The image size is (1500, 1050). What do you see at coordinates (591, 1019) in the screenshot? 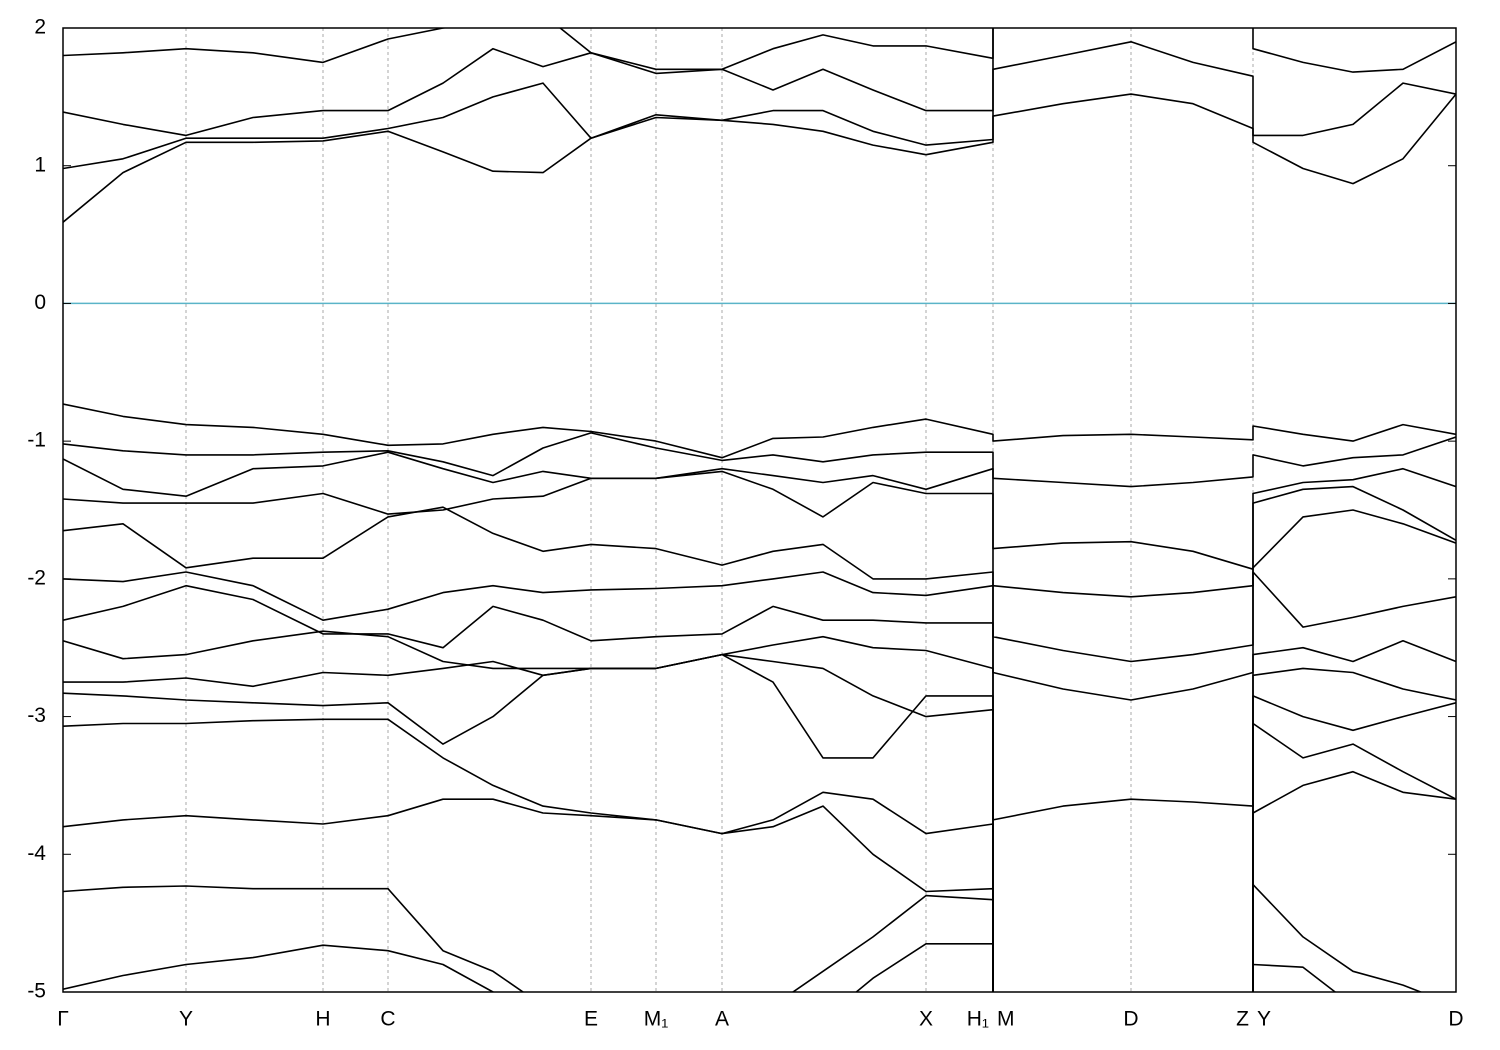
I see `x-tick-label: E` at bounding box center [591, 1019].